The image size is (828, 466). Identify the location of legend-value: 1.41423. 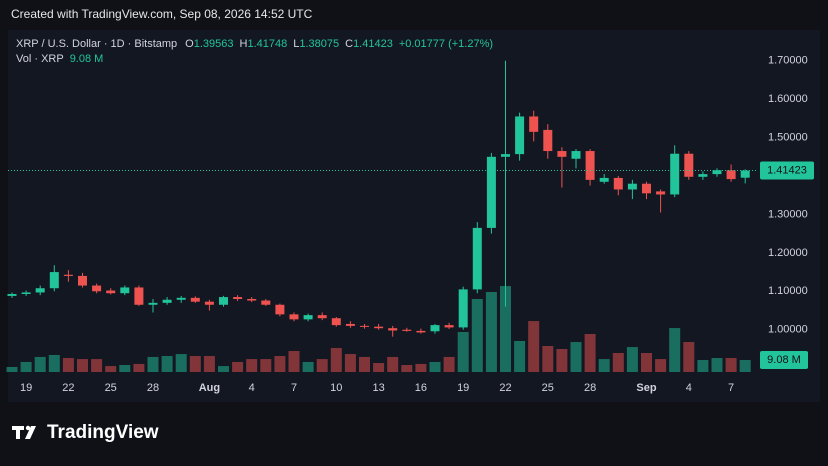
(373, 44).